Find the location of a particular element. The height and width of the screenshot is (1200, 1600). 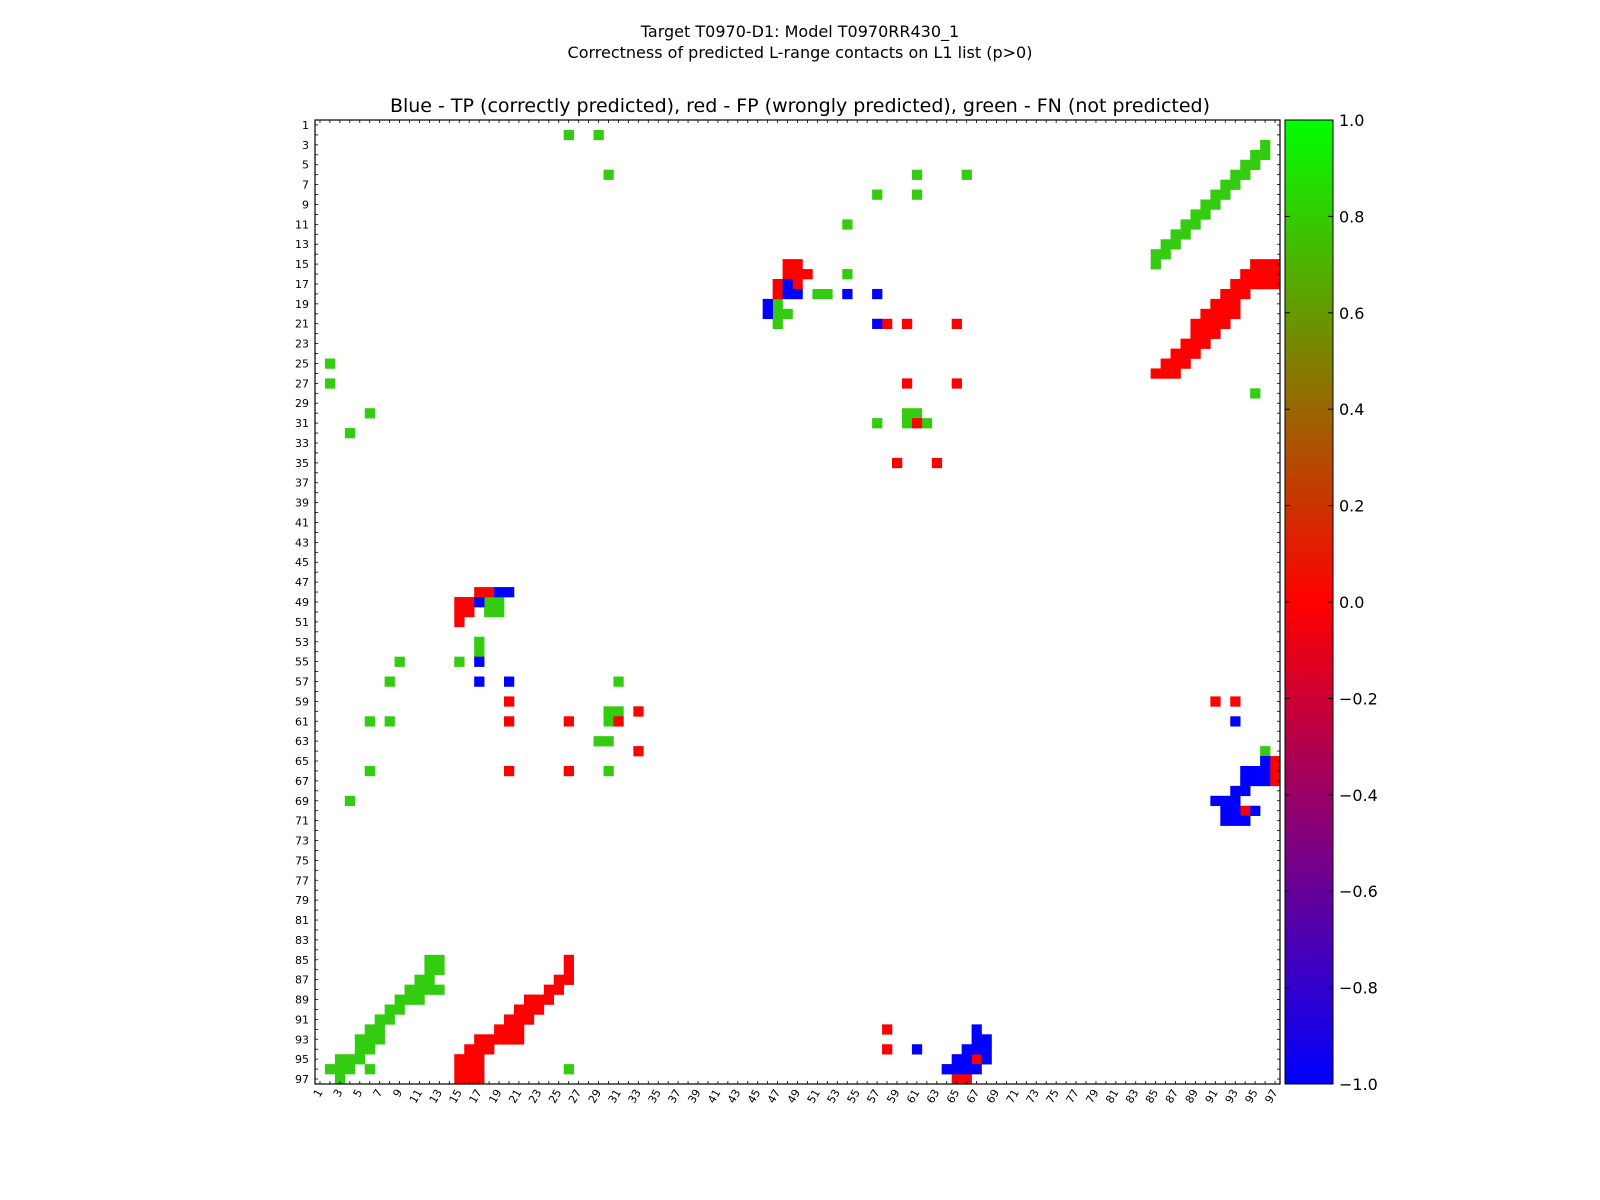

x-tick-label: 3 is located at coordinates (338, 1093).